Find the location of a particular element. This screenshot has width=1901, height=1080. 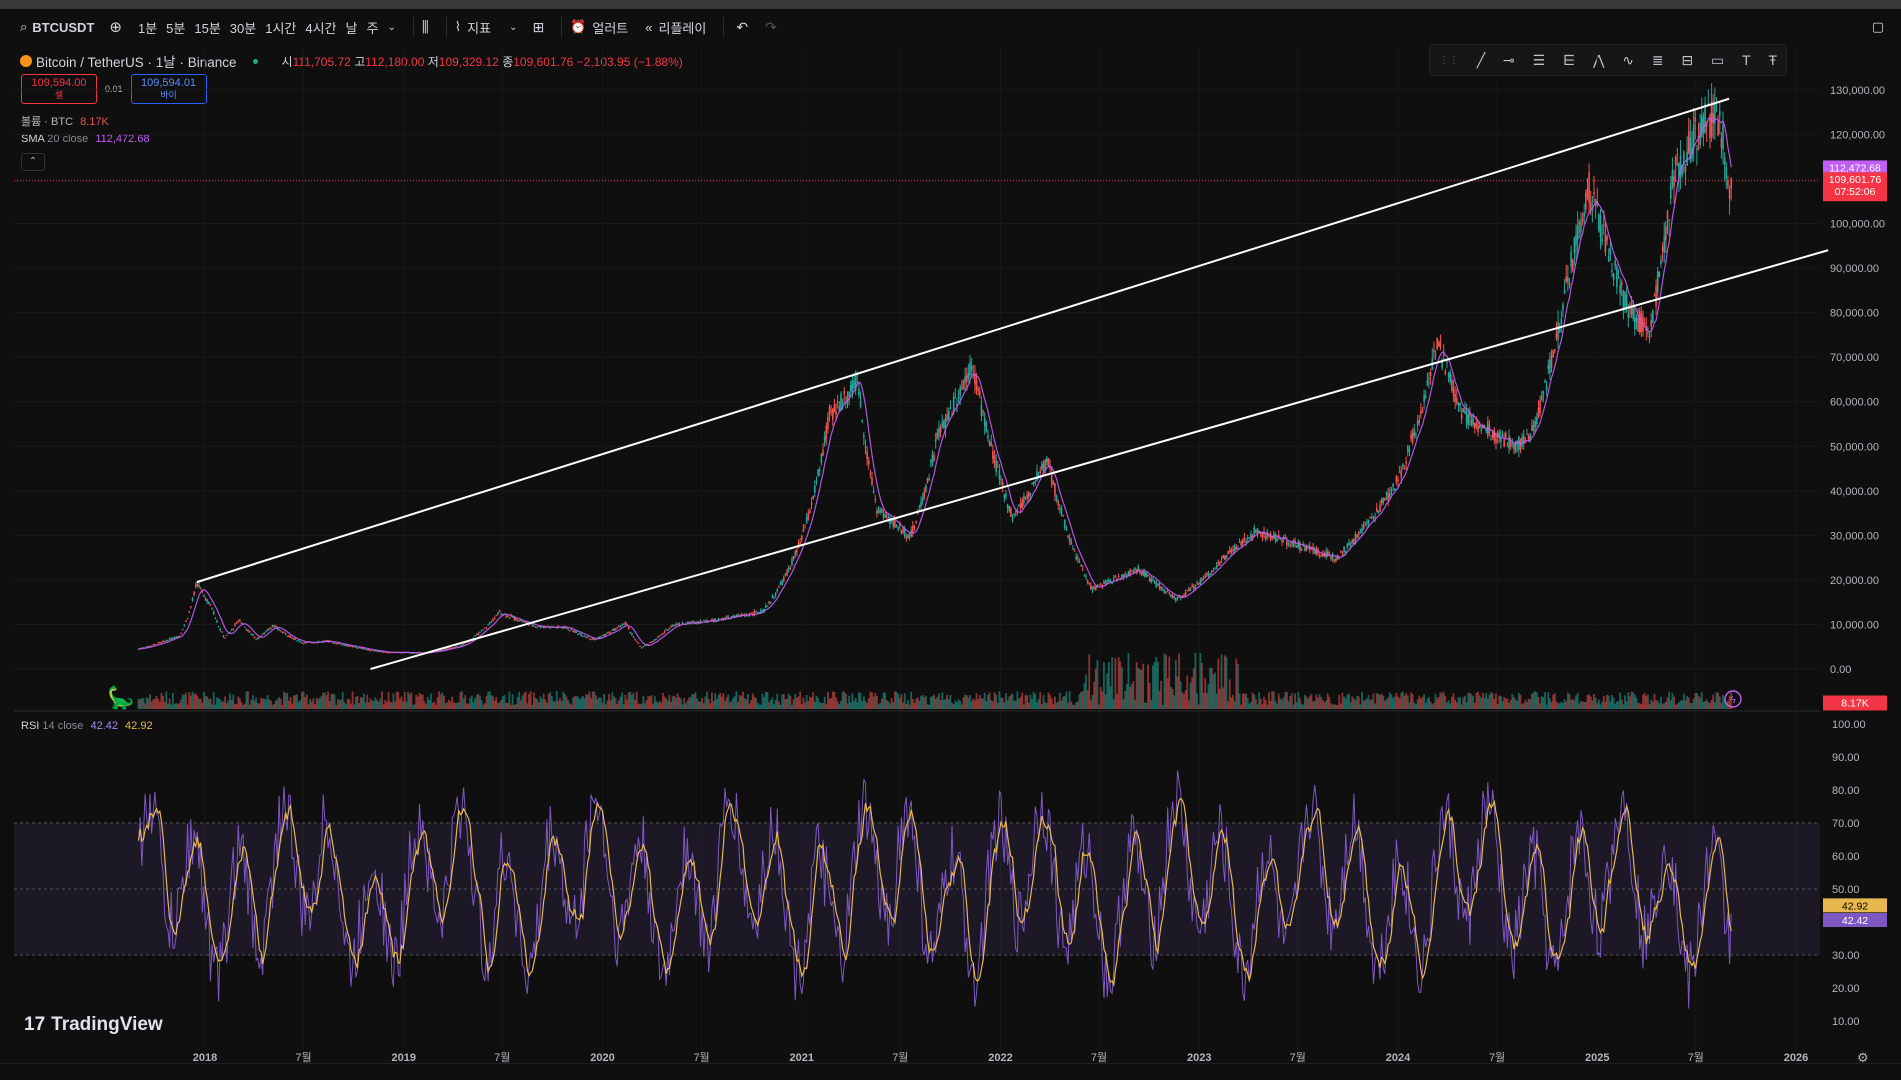

rsi-tick-label: 40.00 is located at coordinates (1846, 923).